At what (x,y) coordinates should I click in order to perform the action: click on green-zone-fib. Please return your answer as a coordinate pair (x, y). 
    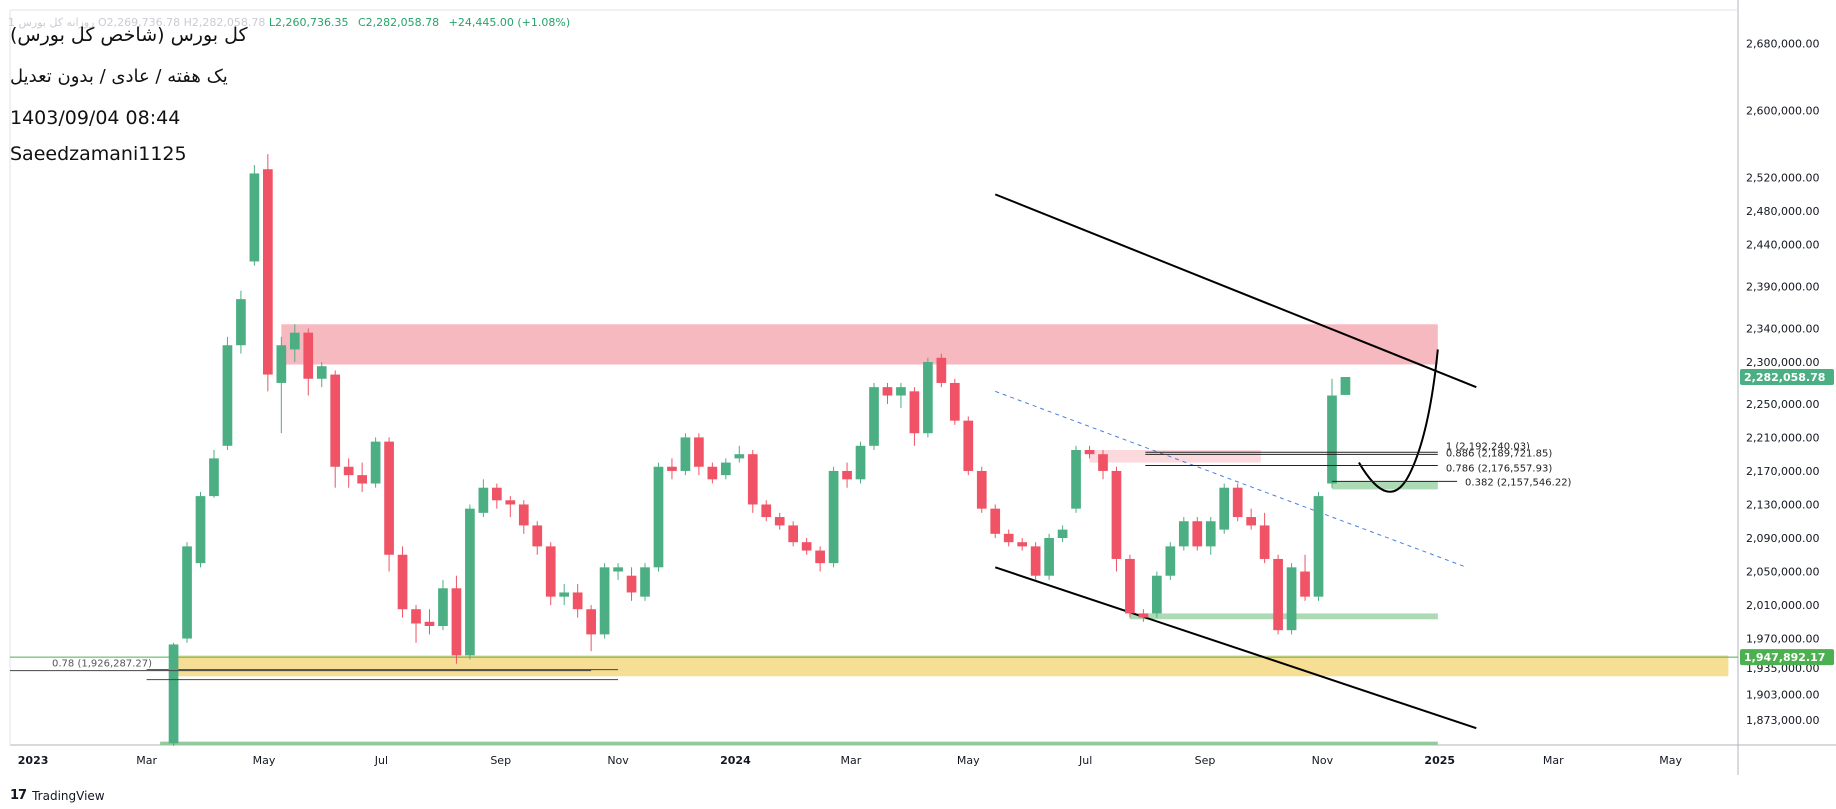
    Looking at the image, I should click on (1384, 485).